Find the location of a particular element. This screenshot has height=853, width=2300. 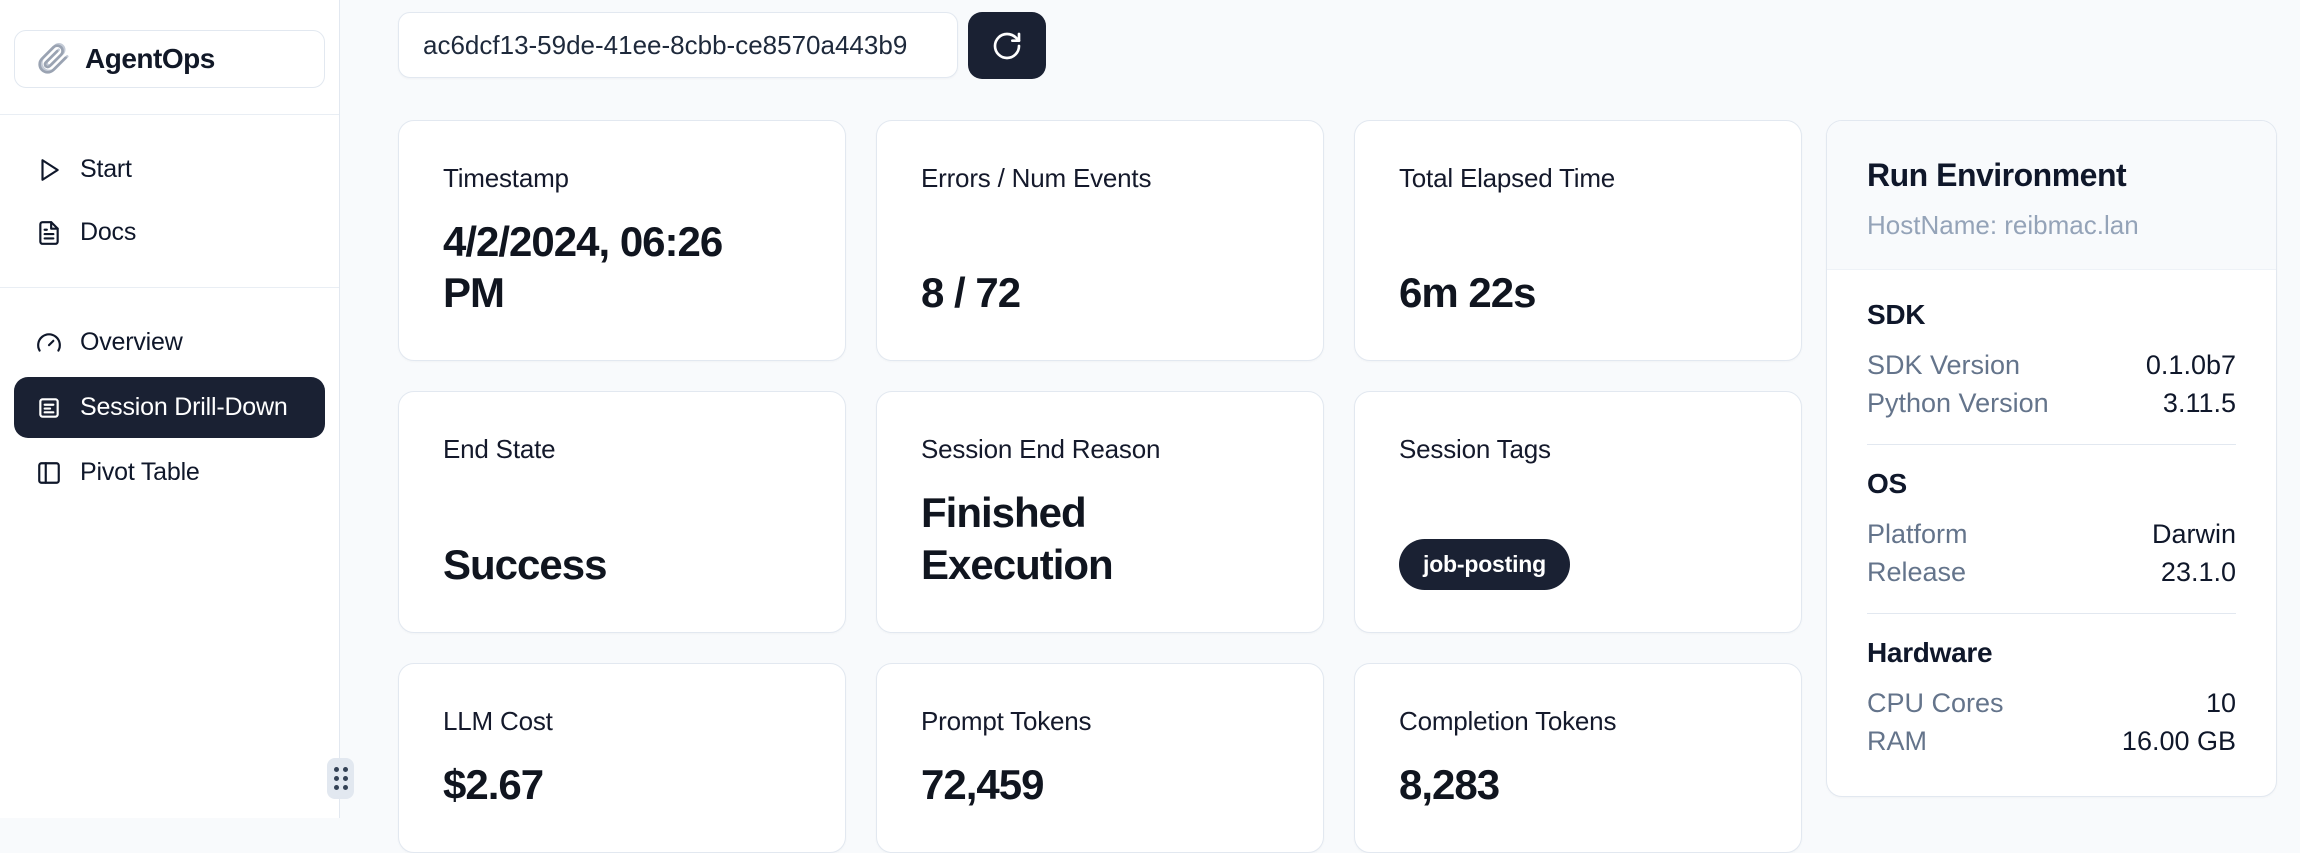

card-label: Timestamp is located at coordinates (506, 178).